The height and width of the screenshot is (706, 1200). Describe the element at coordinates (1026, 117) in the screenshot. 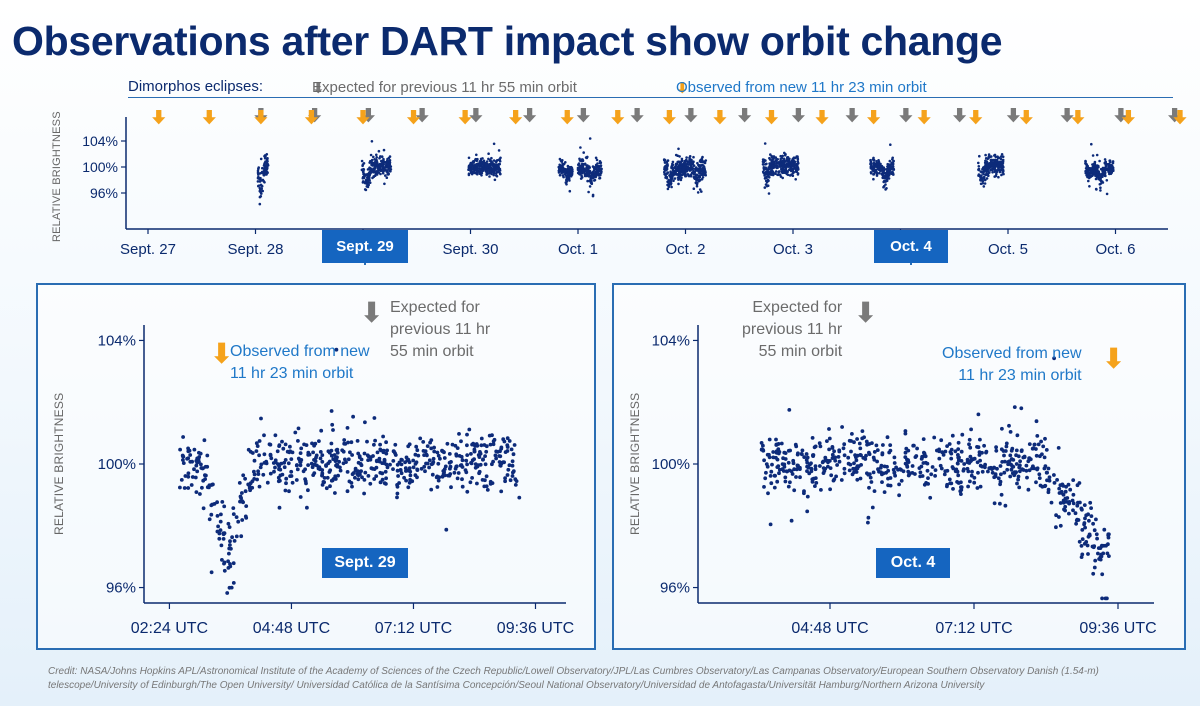

I see `overview-observed-arrow` at that location.